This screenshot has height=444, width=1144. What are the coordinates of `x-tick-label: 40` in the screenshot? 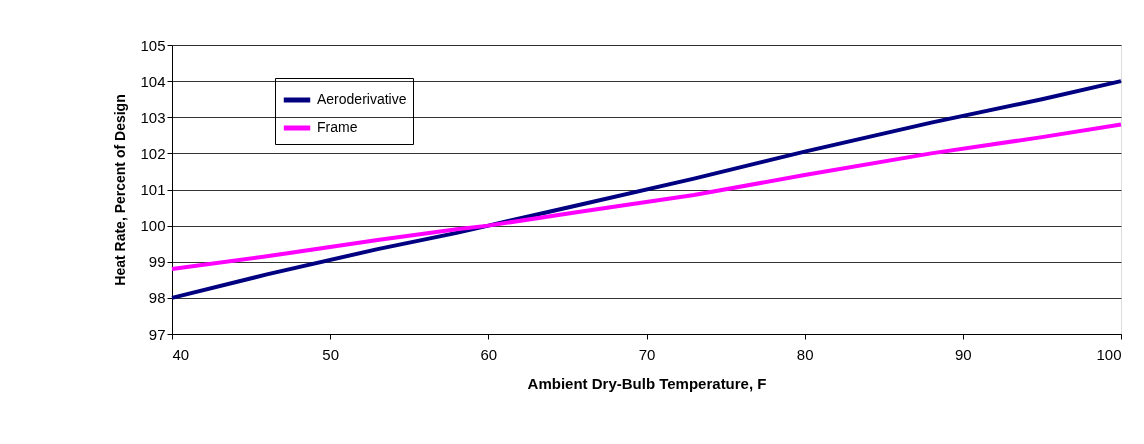 It's located at (181, 354).